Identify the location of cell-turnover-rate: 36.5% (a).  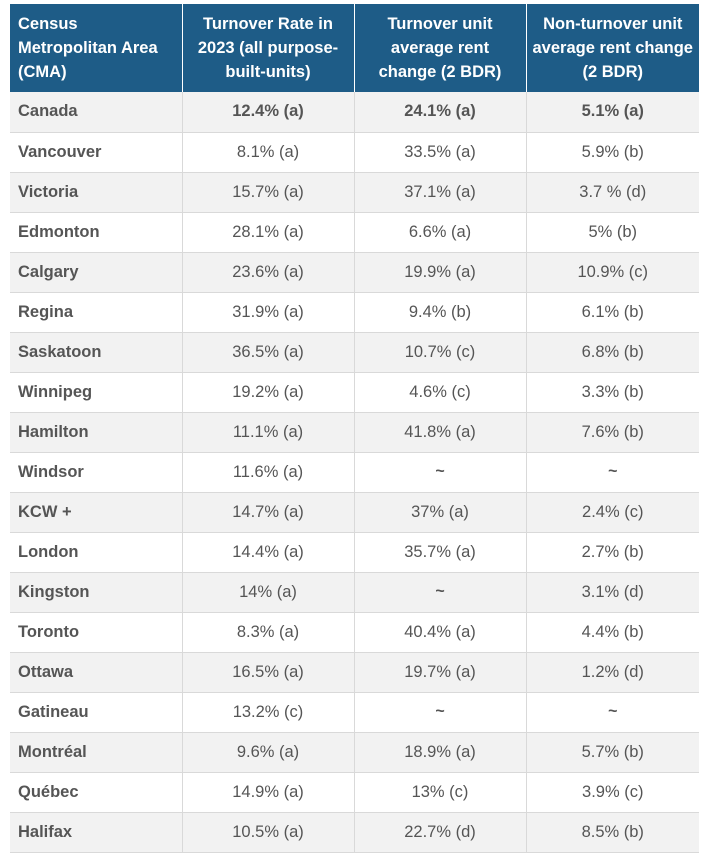
(268, 352).